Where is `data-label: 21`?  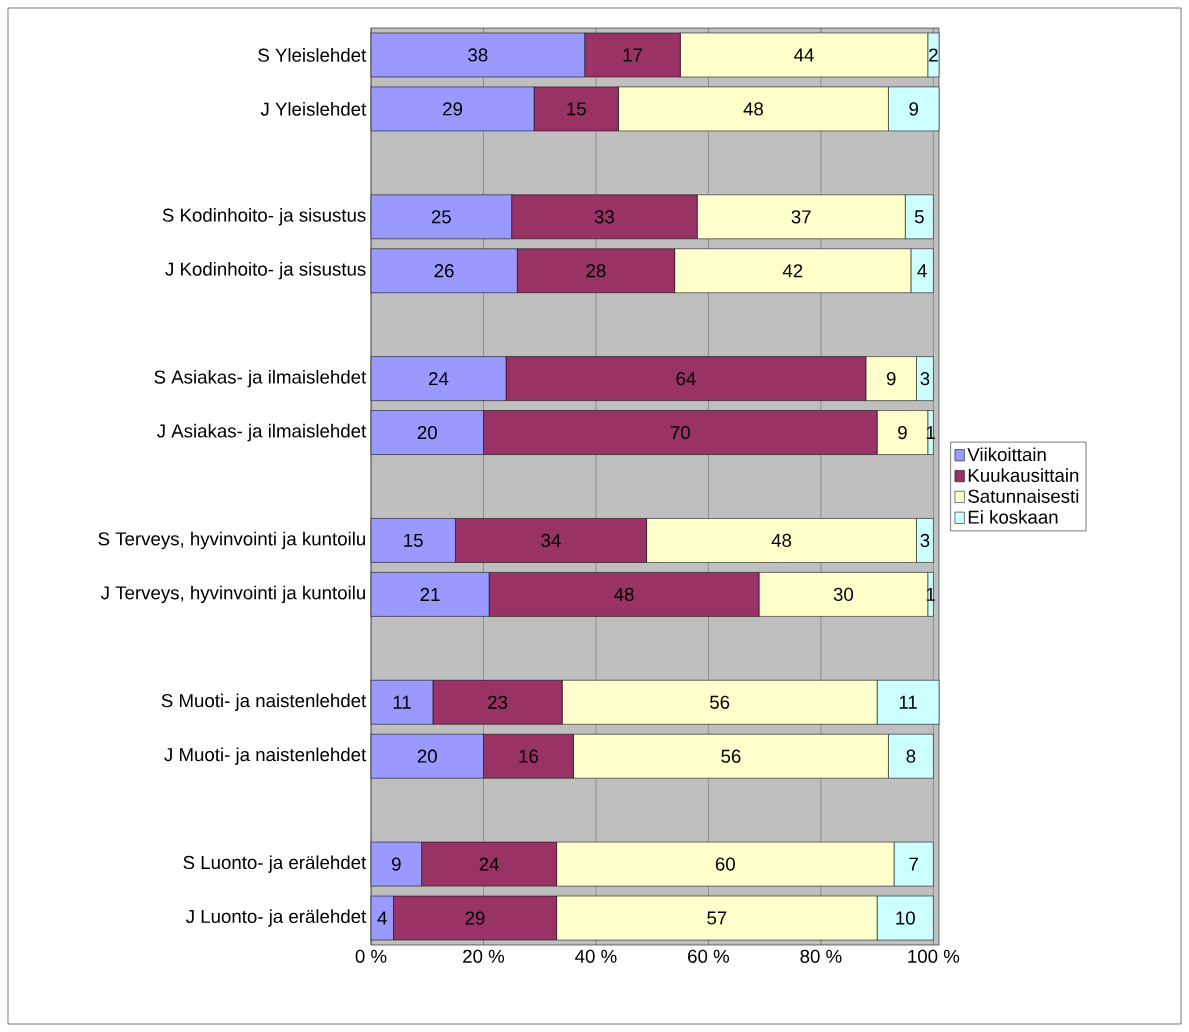 data-label: 21 is located at coordinates (430, 594).